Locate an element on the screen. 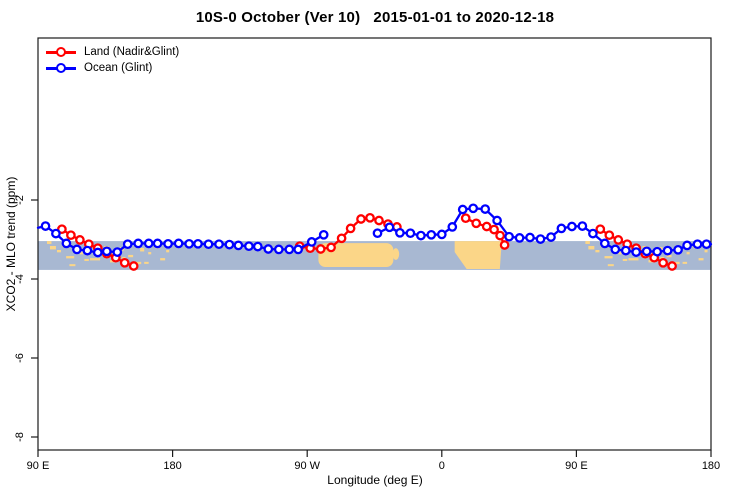  legend-ocean-label: Ocean (Glint) is located at coordinates (118, 68).